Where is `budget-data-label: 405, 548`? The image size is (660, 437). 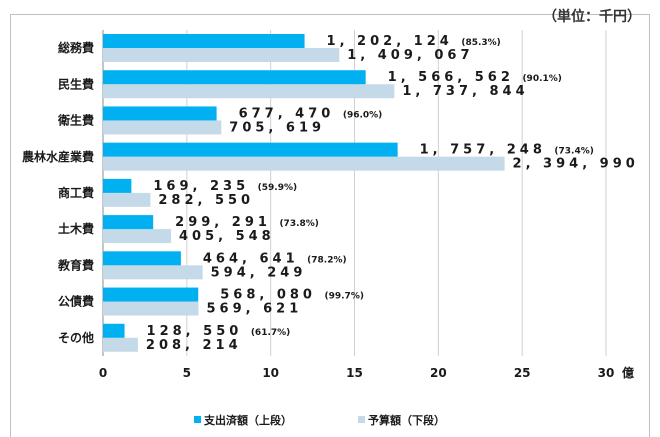 budget-data-label: 405, 548 is located at coordinates (227, 236).